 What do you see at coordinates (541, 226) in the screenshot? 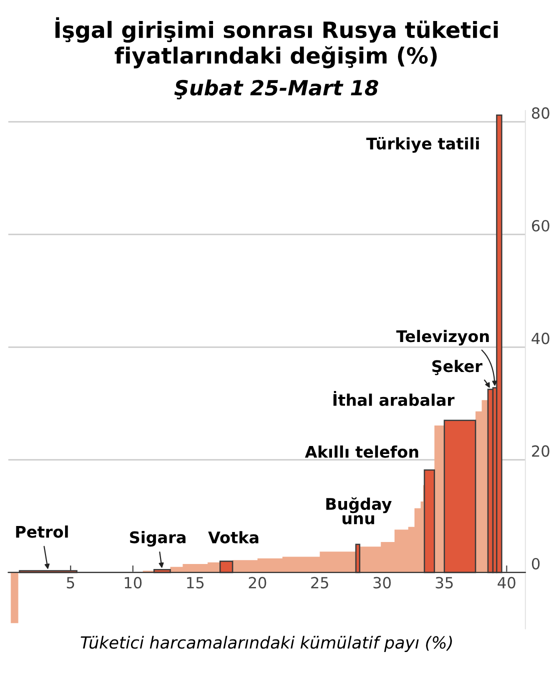
I see `y-tick-label: 60` at bounding box center [541, 226].